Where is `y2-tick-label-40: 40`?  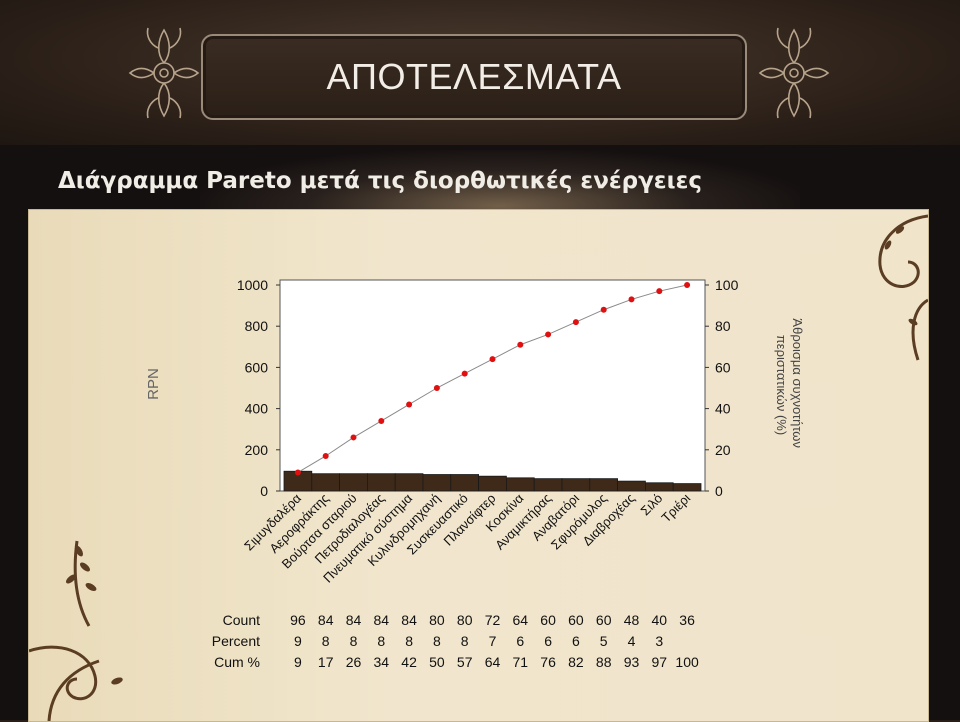 y2-tick-label-40: 40 is located at coordinates (723, 409).